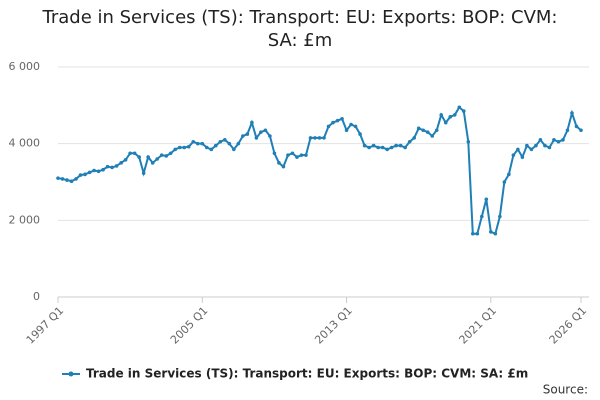  I want to click on y-tick-label: 0, so click(36, 296).